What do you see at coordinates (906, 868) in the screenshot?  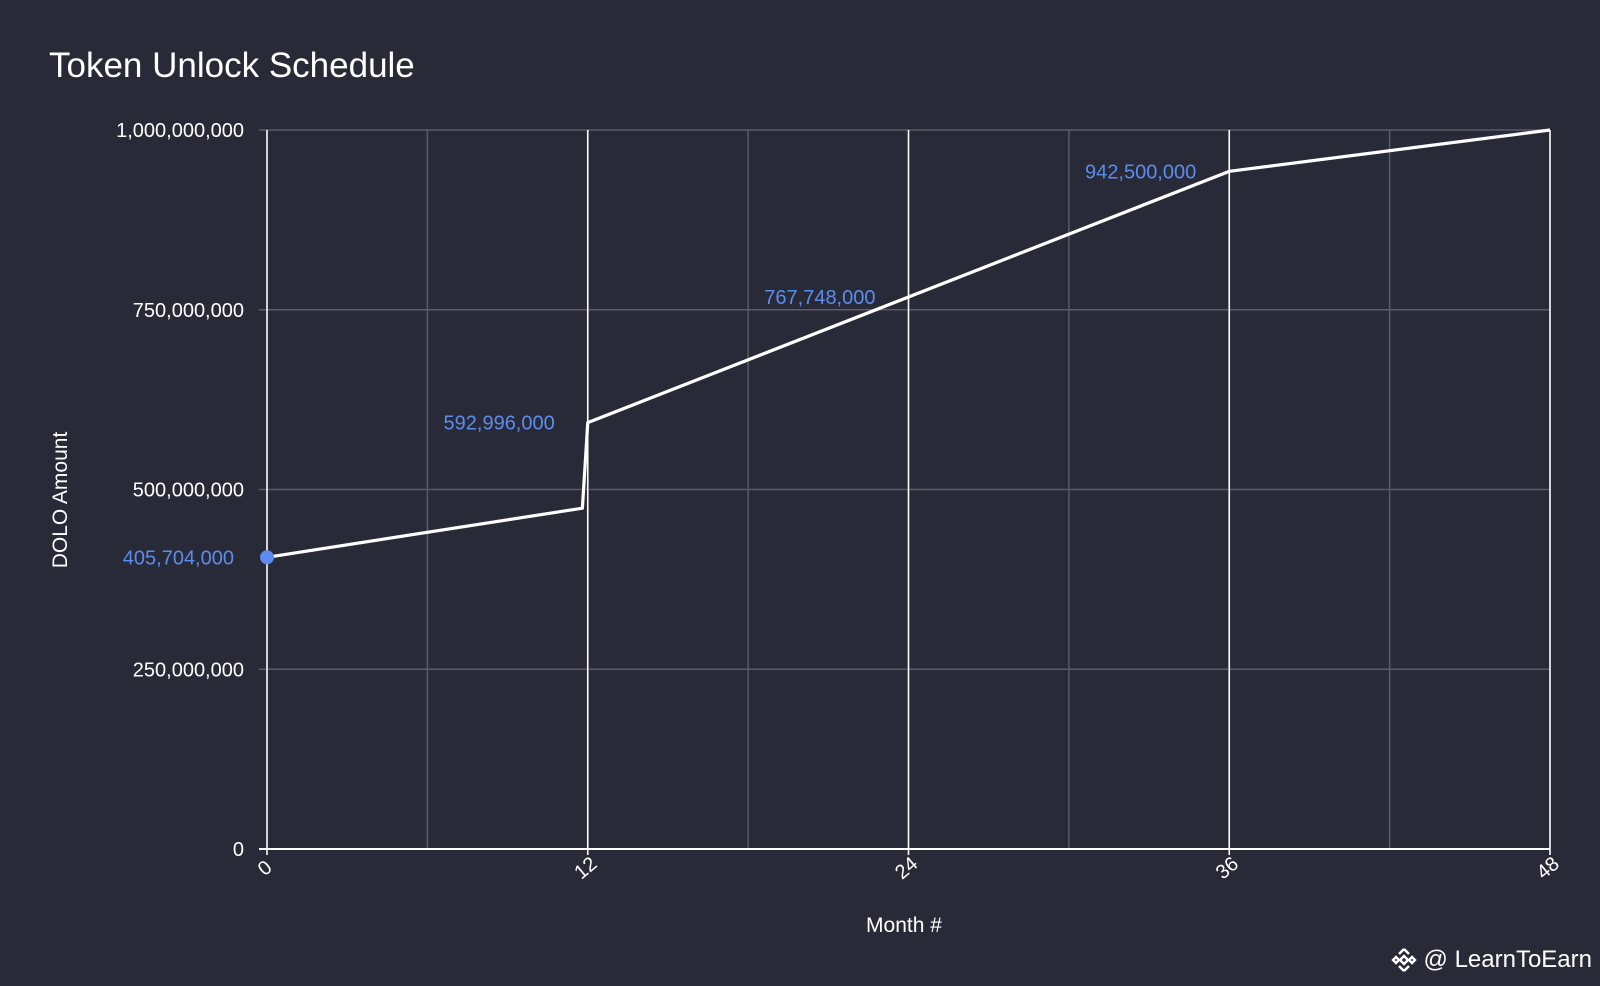 I see `x-tick-label: 24` at bounding box center [906, 868].